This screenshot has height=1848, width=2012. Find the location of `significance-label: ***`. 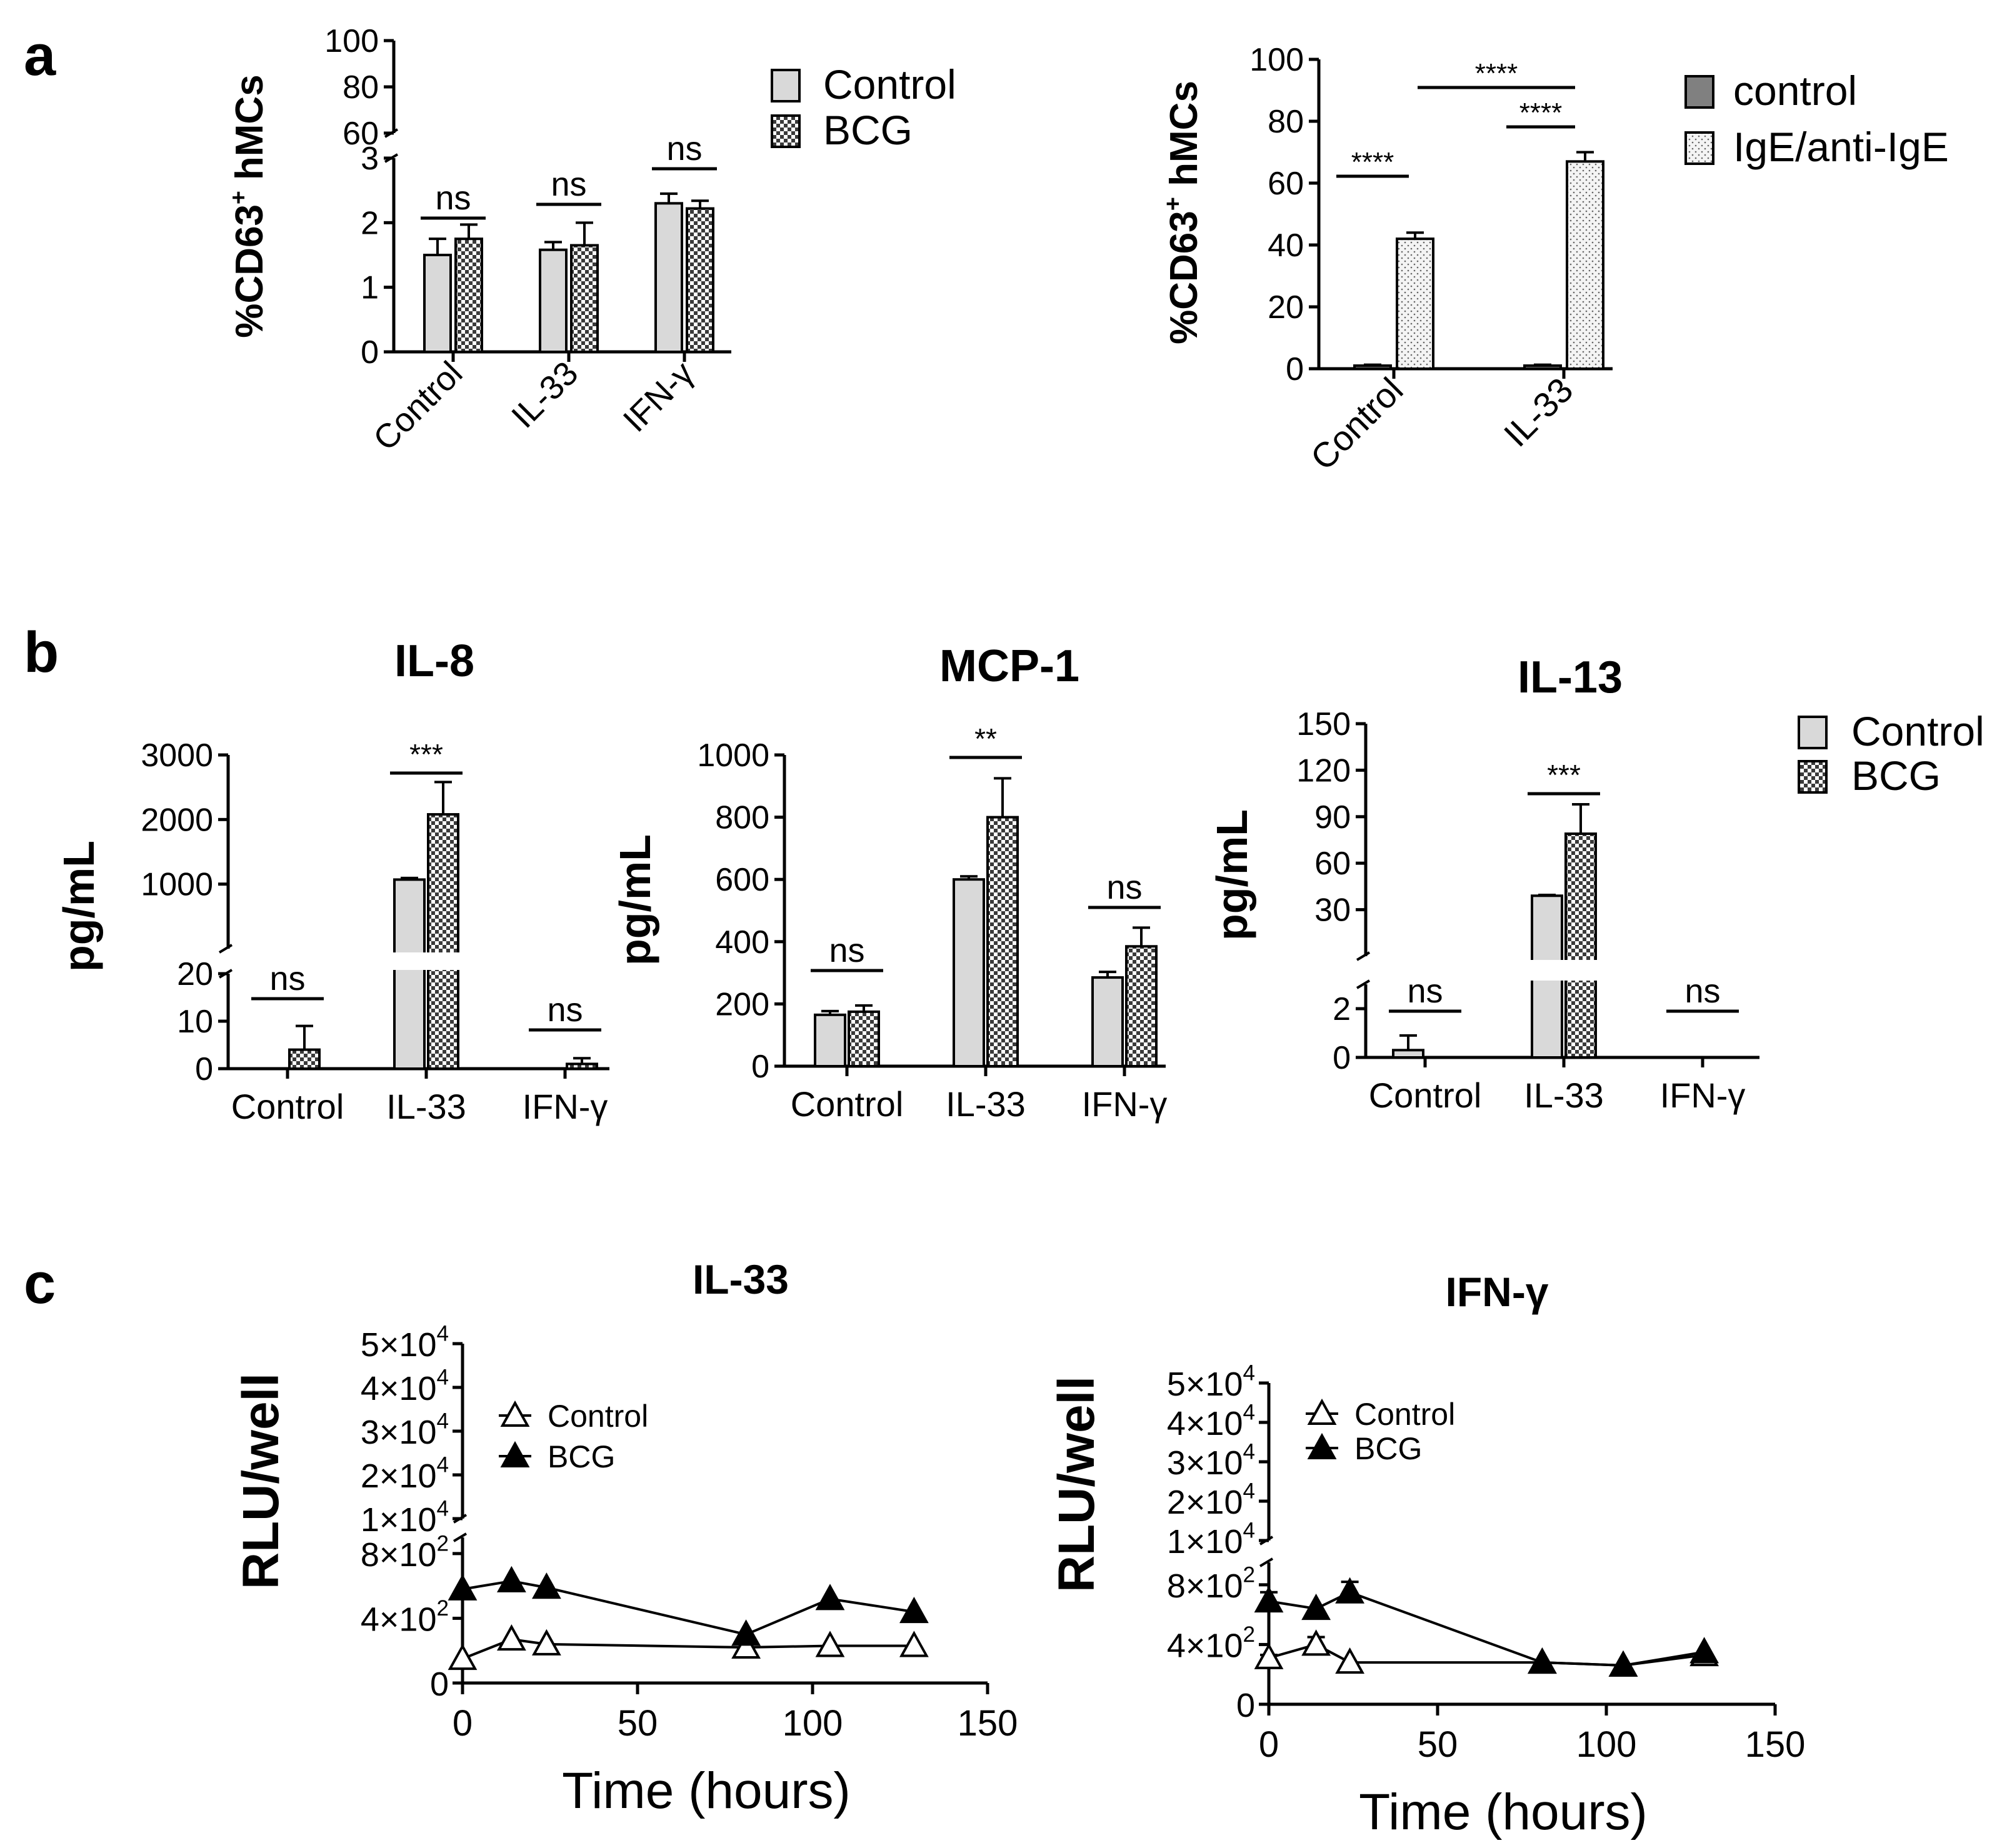

significance-label: *** is located at coordinates (1564, 775).